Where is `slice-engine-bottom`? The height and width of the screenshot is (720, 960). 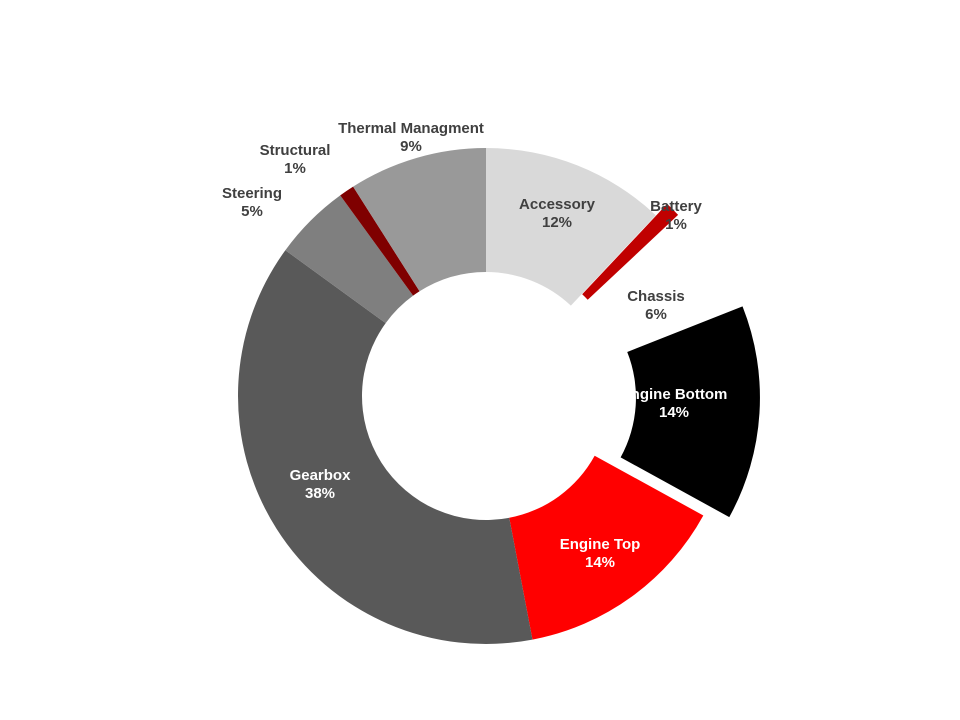 slice-engine-bottom is located at coordinates (690, 412).